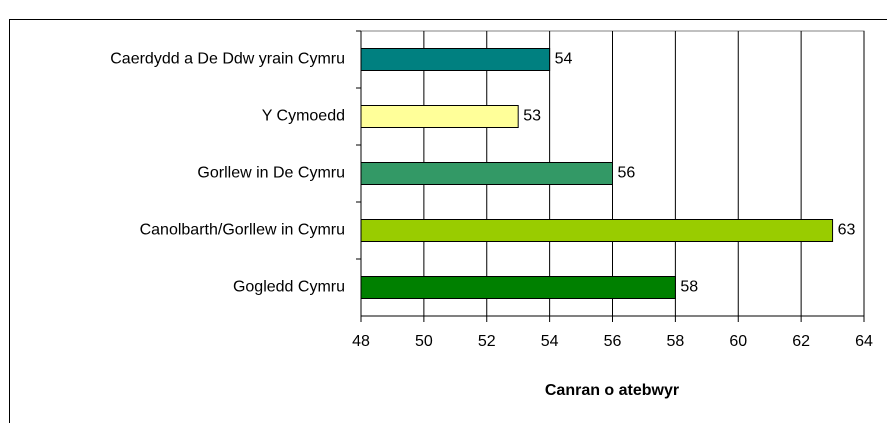 The width and height of the screenshot is (887, 423). Describe the element at coordinates (532, 116) in the screenshot. I see `data-label: 53` at that location.